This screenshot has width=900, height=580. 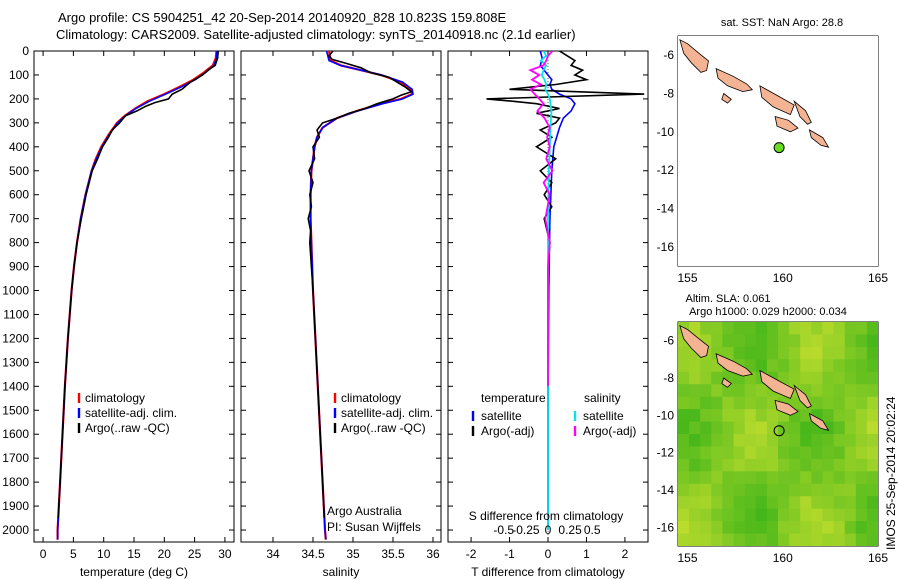 What do you see at coordinates (19, 219) in the screenshot?
I see `depth-tick-label: 700` at bounding box center [19, 219].